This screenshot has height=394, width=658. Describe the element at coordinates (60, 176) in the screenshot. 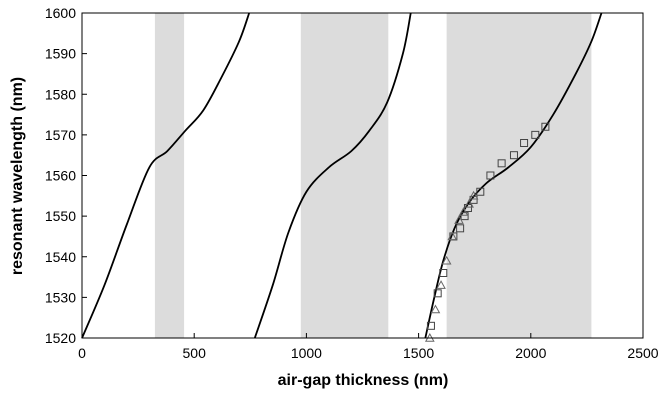

I see `y-tick-label-4: 1560` at that location.